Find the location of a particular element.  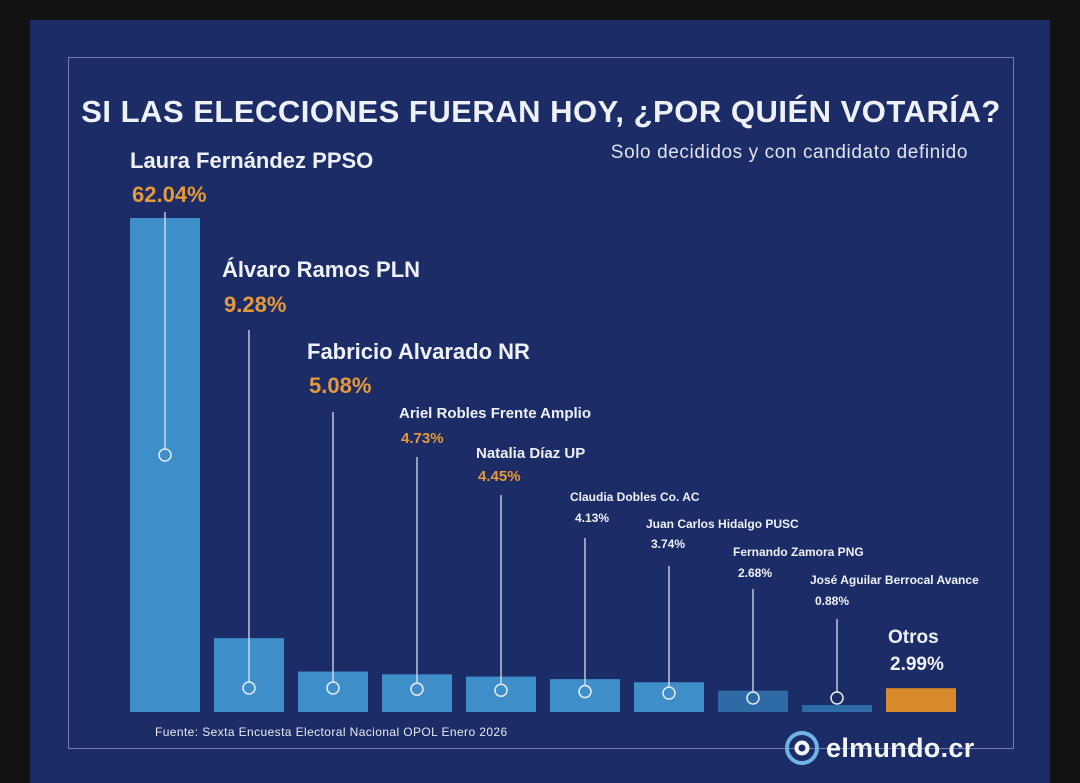

value-label-5: 4.45% is located at coordinates (499, 476).